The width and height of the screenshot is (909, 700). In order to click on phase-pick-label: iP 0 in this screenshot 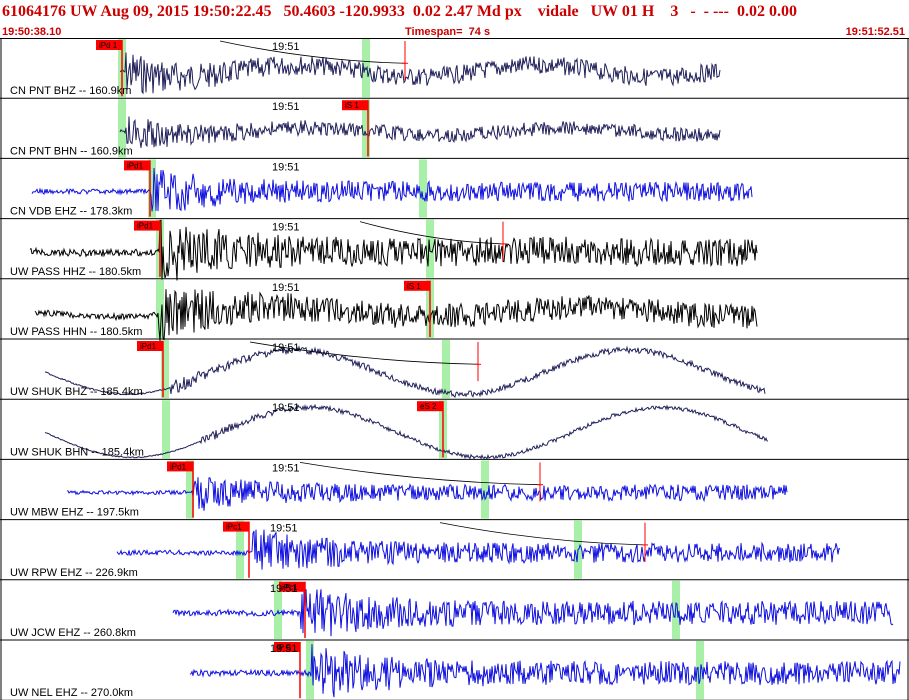, I will do `click(284, 647)`.